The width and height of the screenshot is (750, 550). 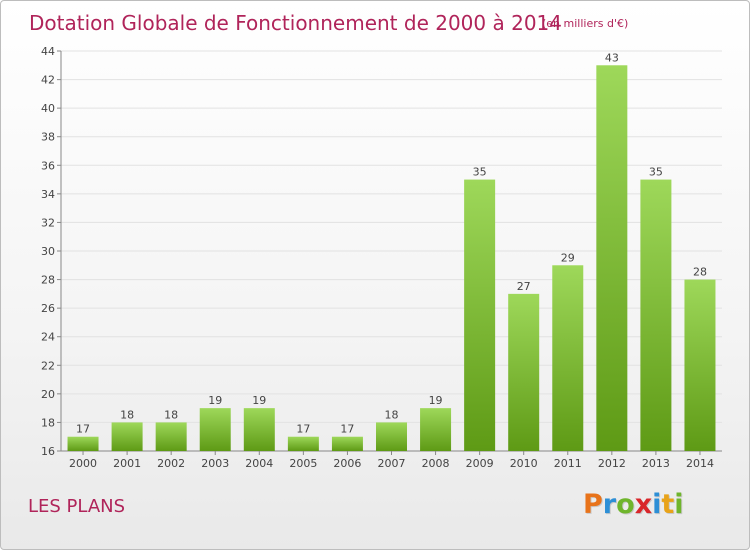 I want to click on x-tick-label-2013: 2013, so click(x=656, y=463).